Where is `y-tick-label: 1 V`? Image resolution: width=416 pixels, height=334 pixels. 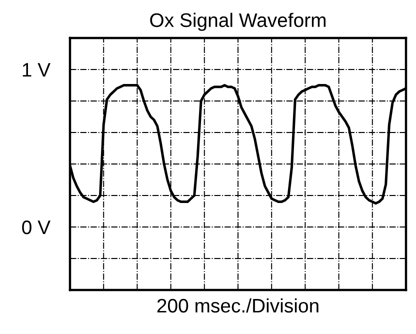 y-tick-label: 1 V is located at coordinates (36, 70).